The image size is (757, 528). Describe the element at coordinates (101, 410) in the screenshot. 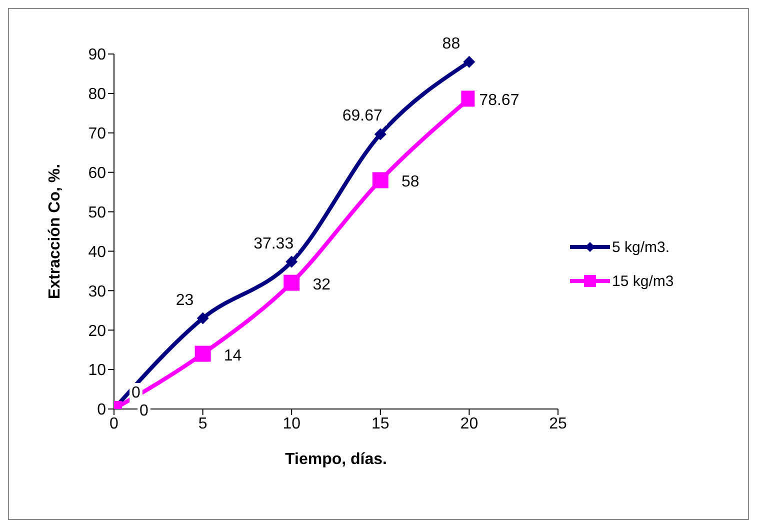

I see `y-tick-label: 0` at that location.